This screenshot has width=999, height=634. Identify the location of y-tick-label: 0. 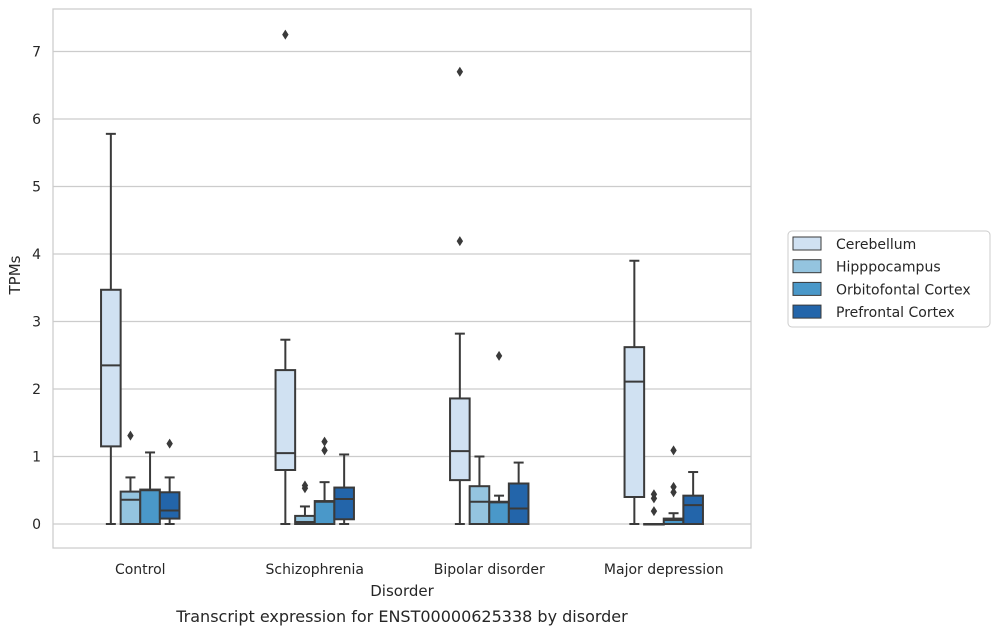
(36, 525).